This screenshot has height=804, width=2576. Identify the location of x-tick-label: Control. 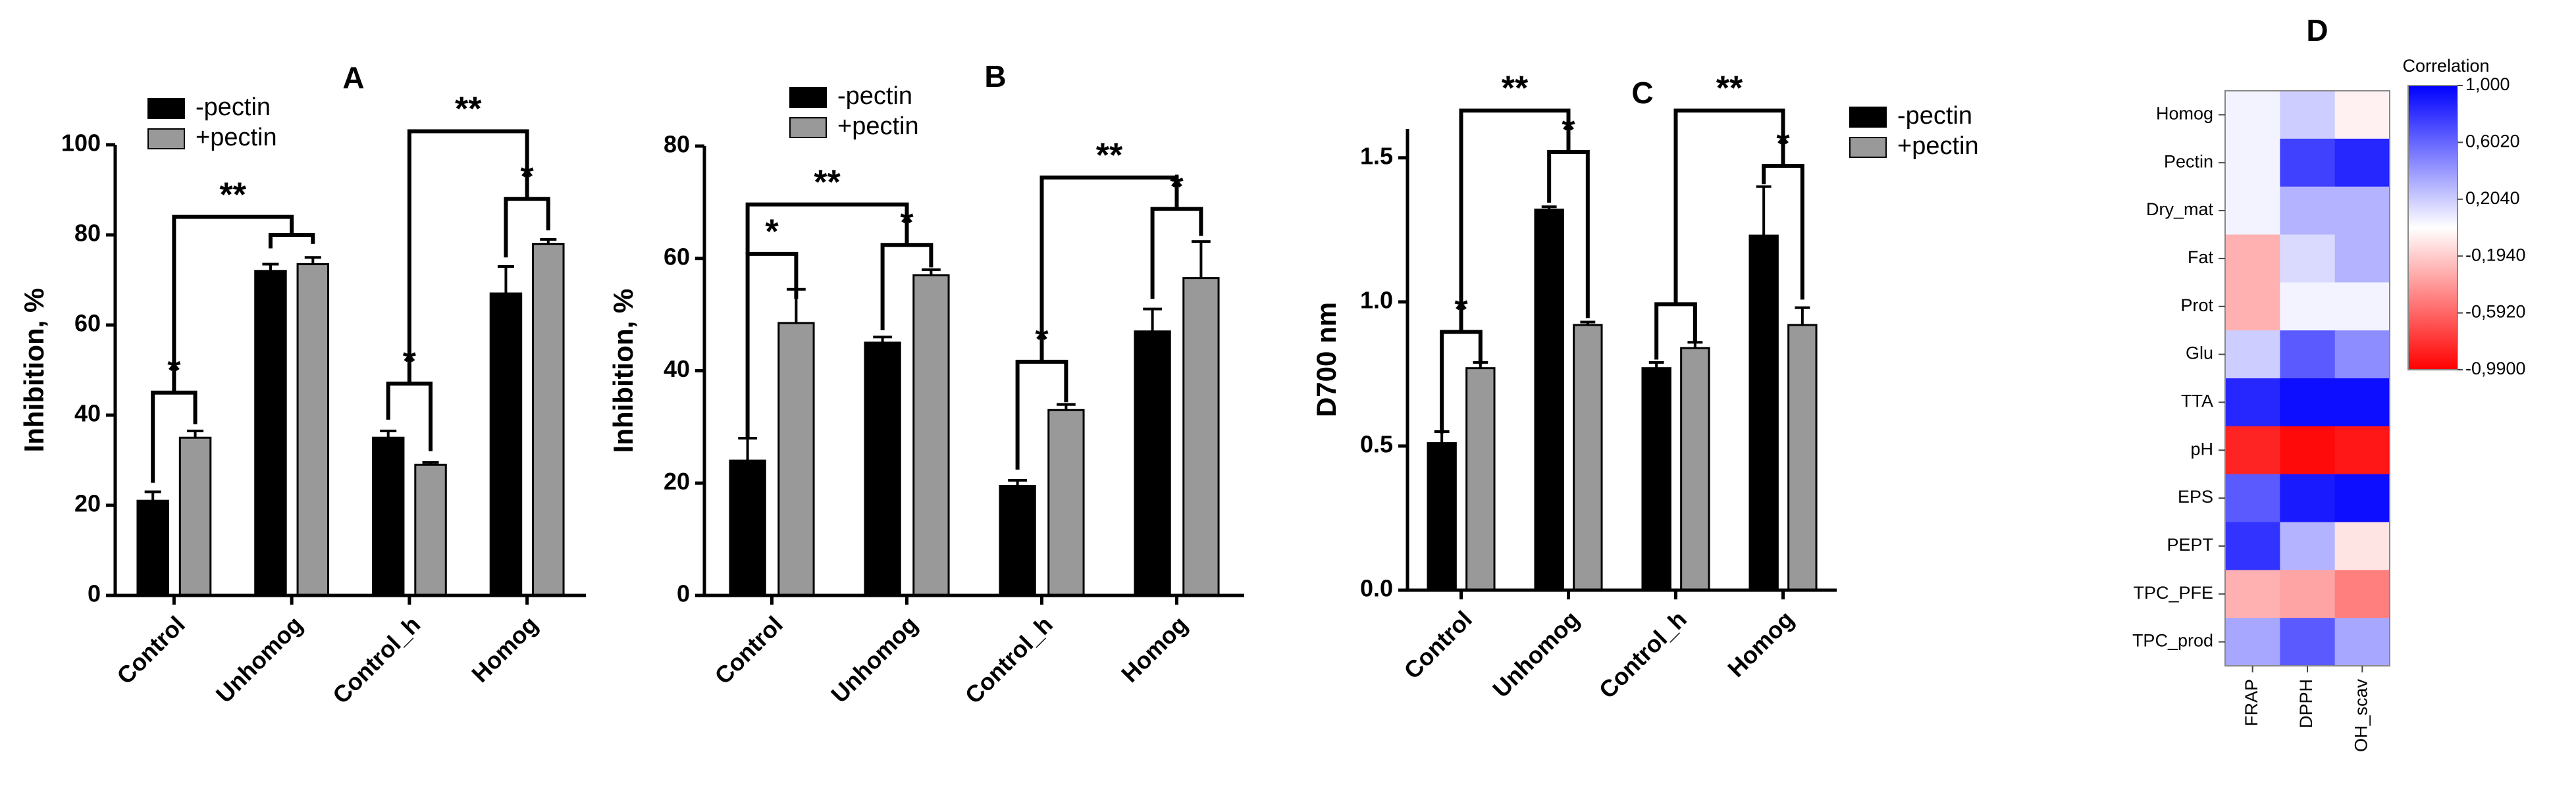
(748, 650).